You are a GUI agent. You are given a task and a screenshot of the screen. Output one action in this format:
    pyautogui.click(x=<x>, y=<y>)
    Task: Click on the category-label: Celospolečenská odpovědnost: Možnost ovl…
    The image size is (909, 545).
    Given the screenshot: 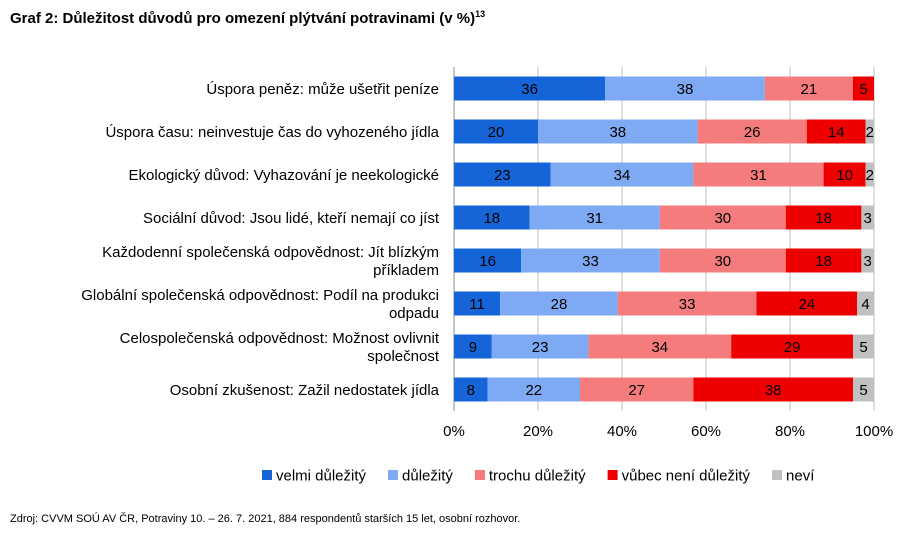 What is the action you would take?
    pyautogui.click(x=280, y=338)
    